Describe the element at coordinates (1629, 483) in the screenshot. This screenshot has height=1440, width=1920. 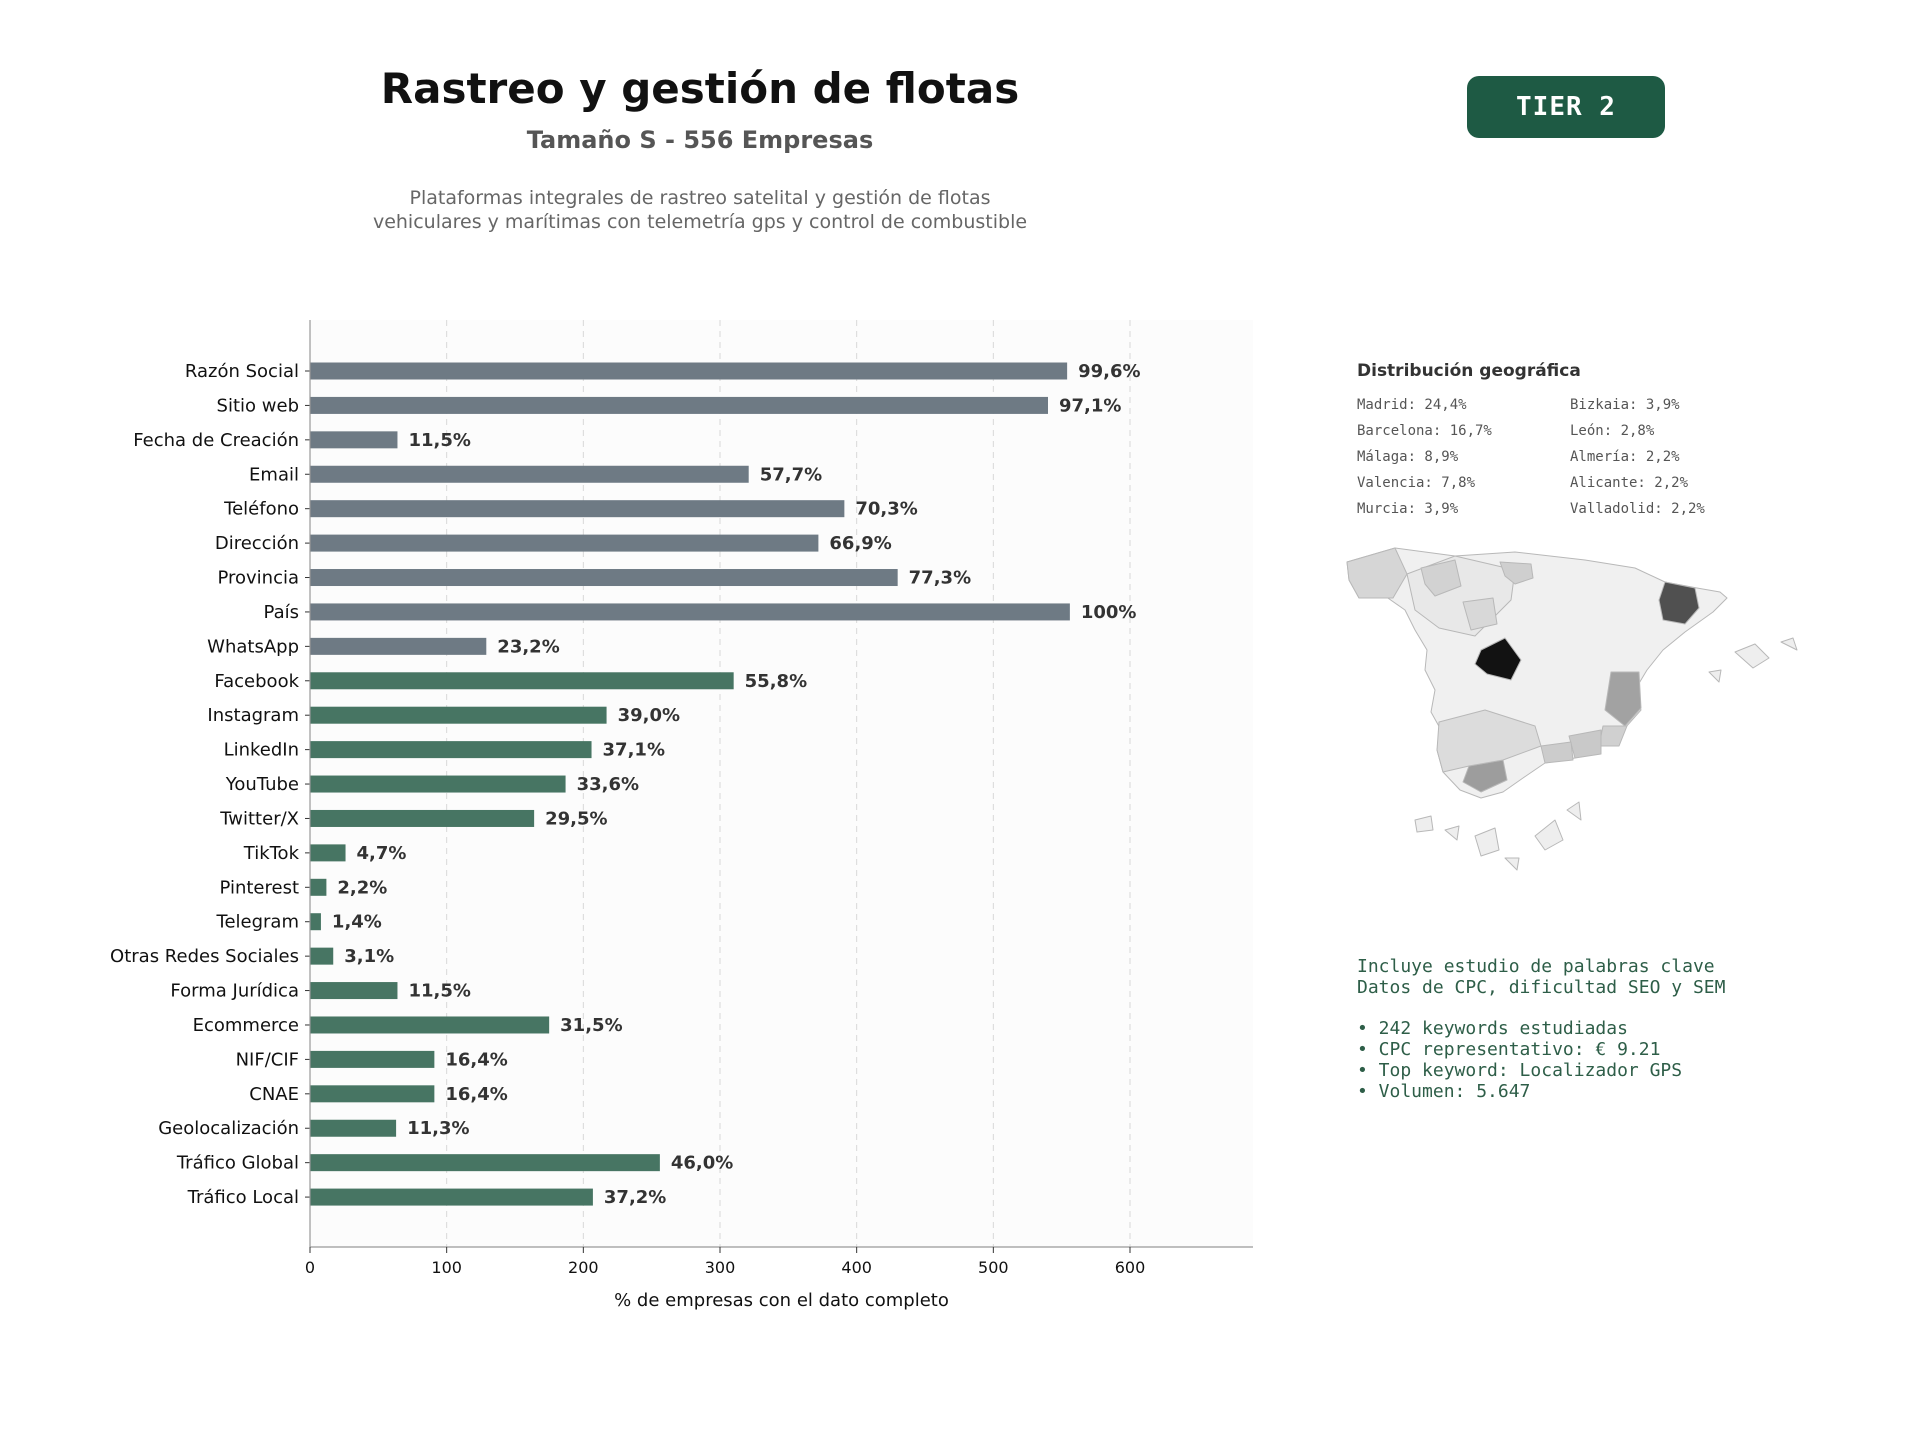
I see `geo-item: Alicante: 2,2%` at that location.